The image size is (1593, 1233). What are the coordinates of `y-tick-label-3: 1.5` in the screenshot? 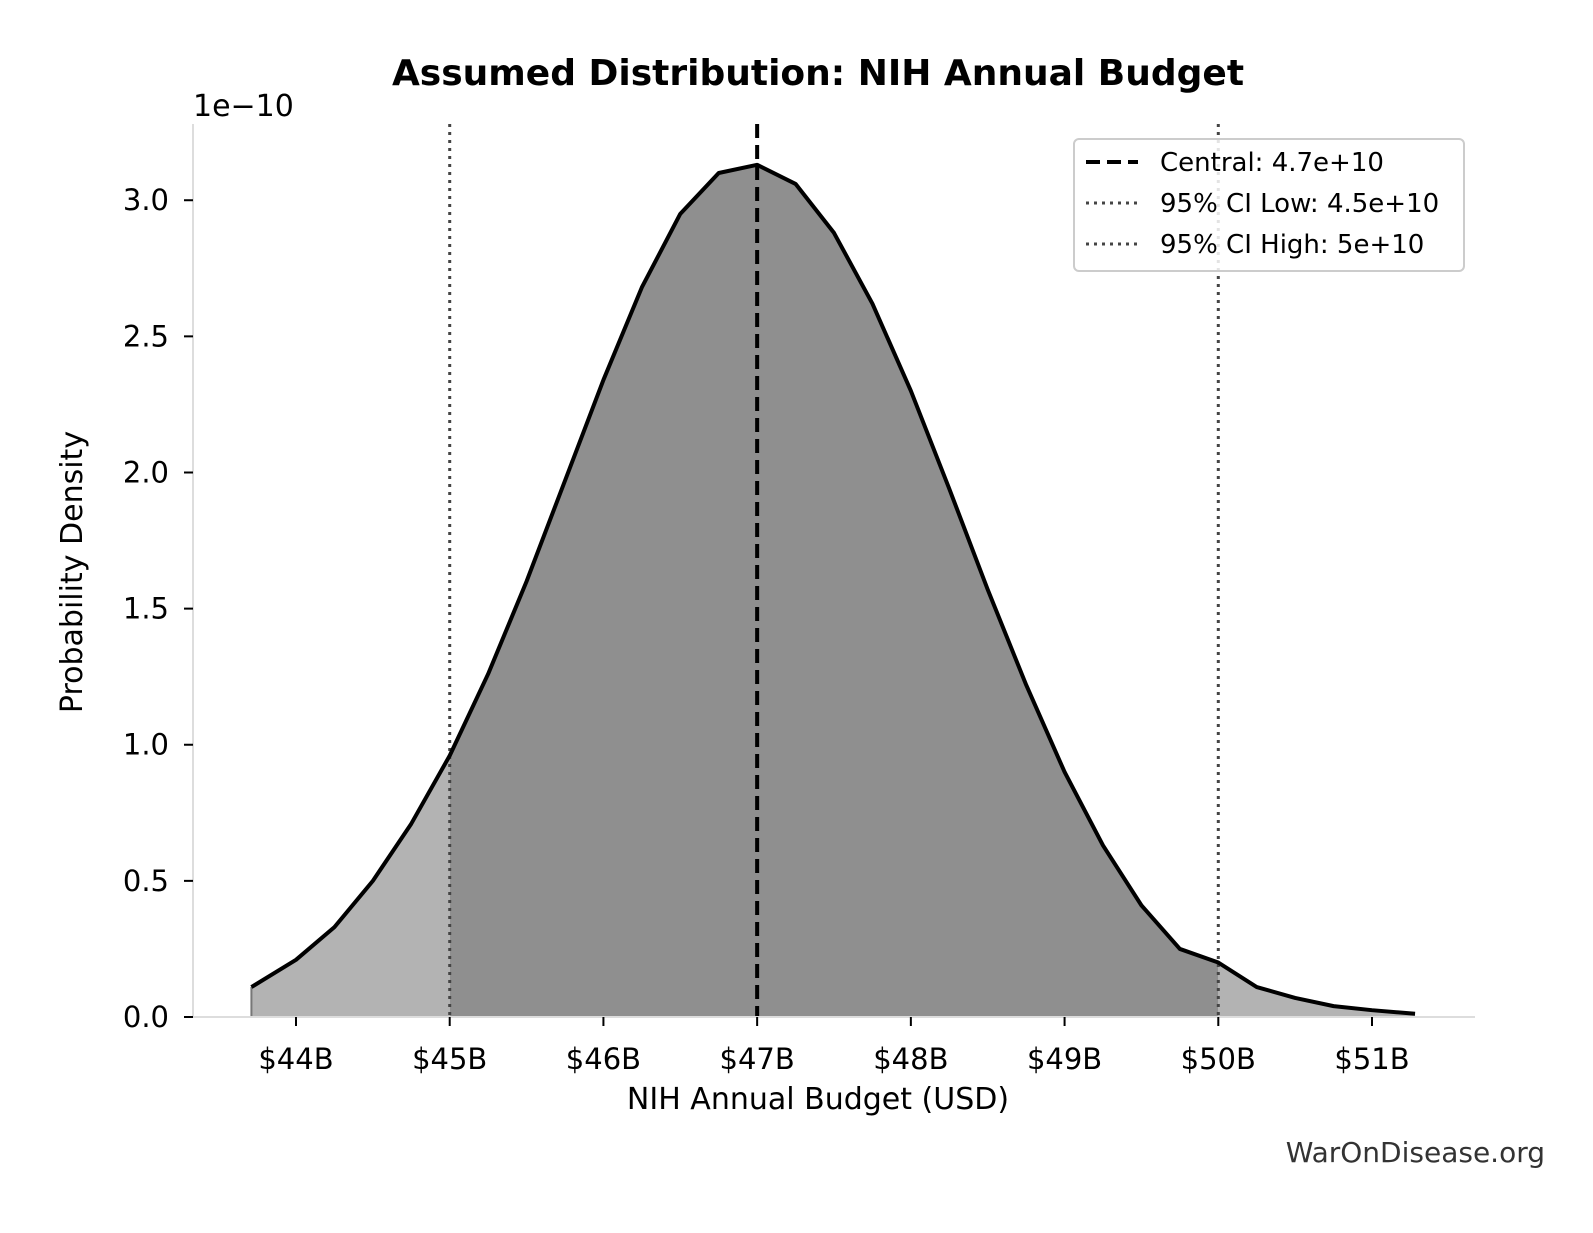 It's located at (146, 609).